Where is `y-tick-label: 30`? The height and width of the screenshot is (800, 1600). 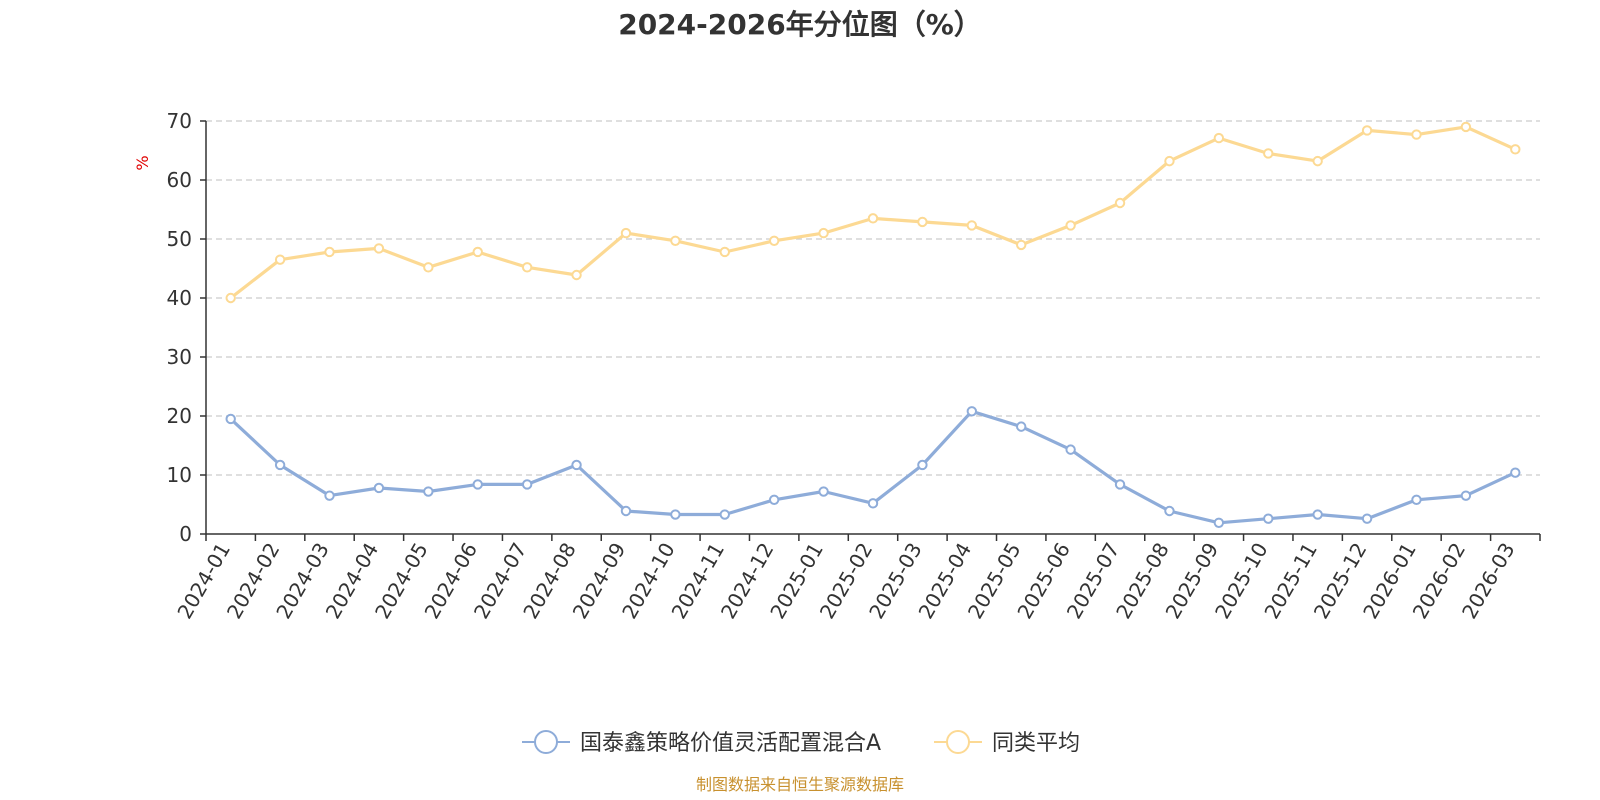 y-tick-label: 30 is located at coordinates (179, 357).